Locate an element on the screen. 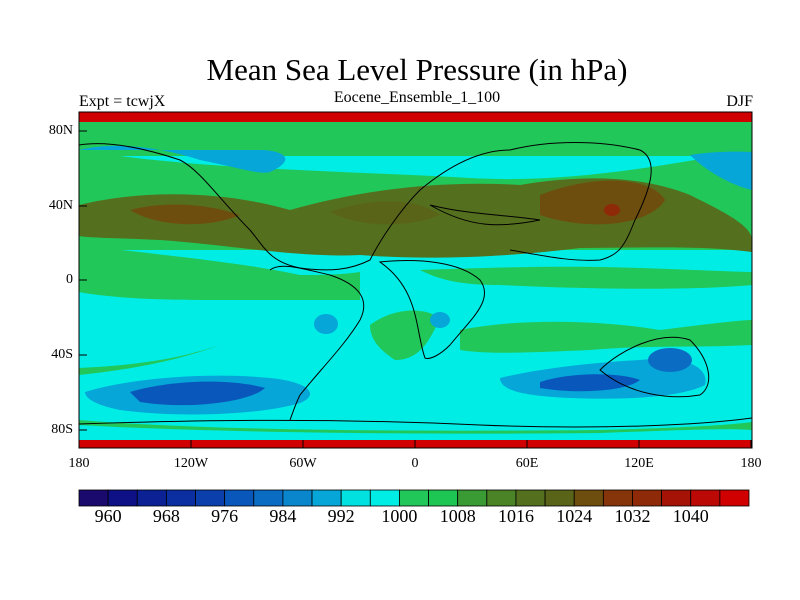 The image size is (800, 600). coastline-antarctica is located at coordinates (415, 422).